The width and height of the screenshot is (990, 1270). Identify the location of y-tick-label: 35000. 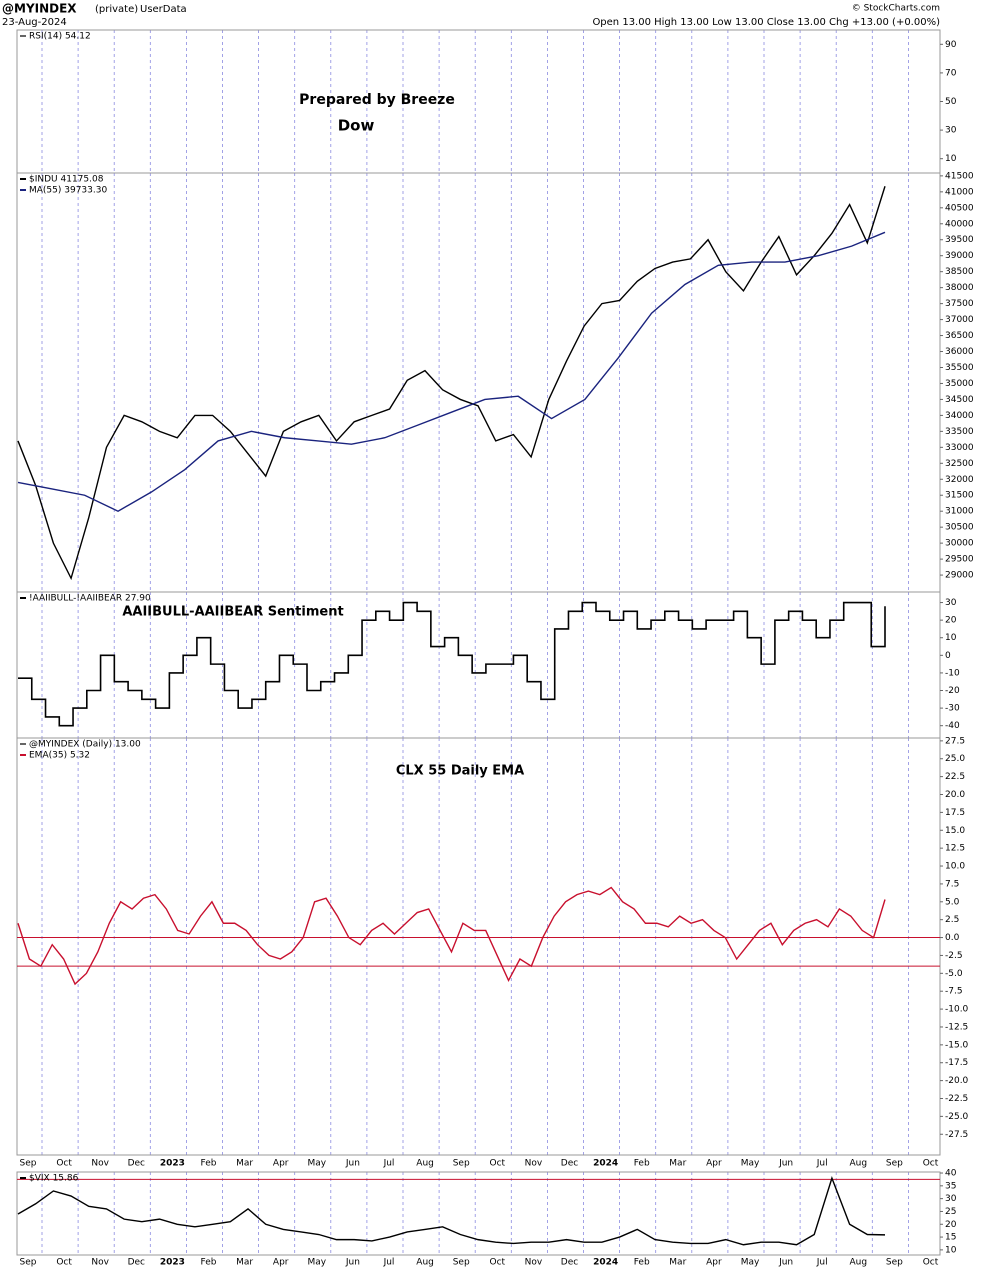
(959, 384).